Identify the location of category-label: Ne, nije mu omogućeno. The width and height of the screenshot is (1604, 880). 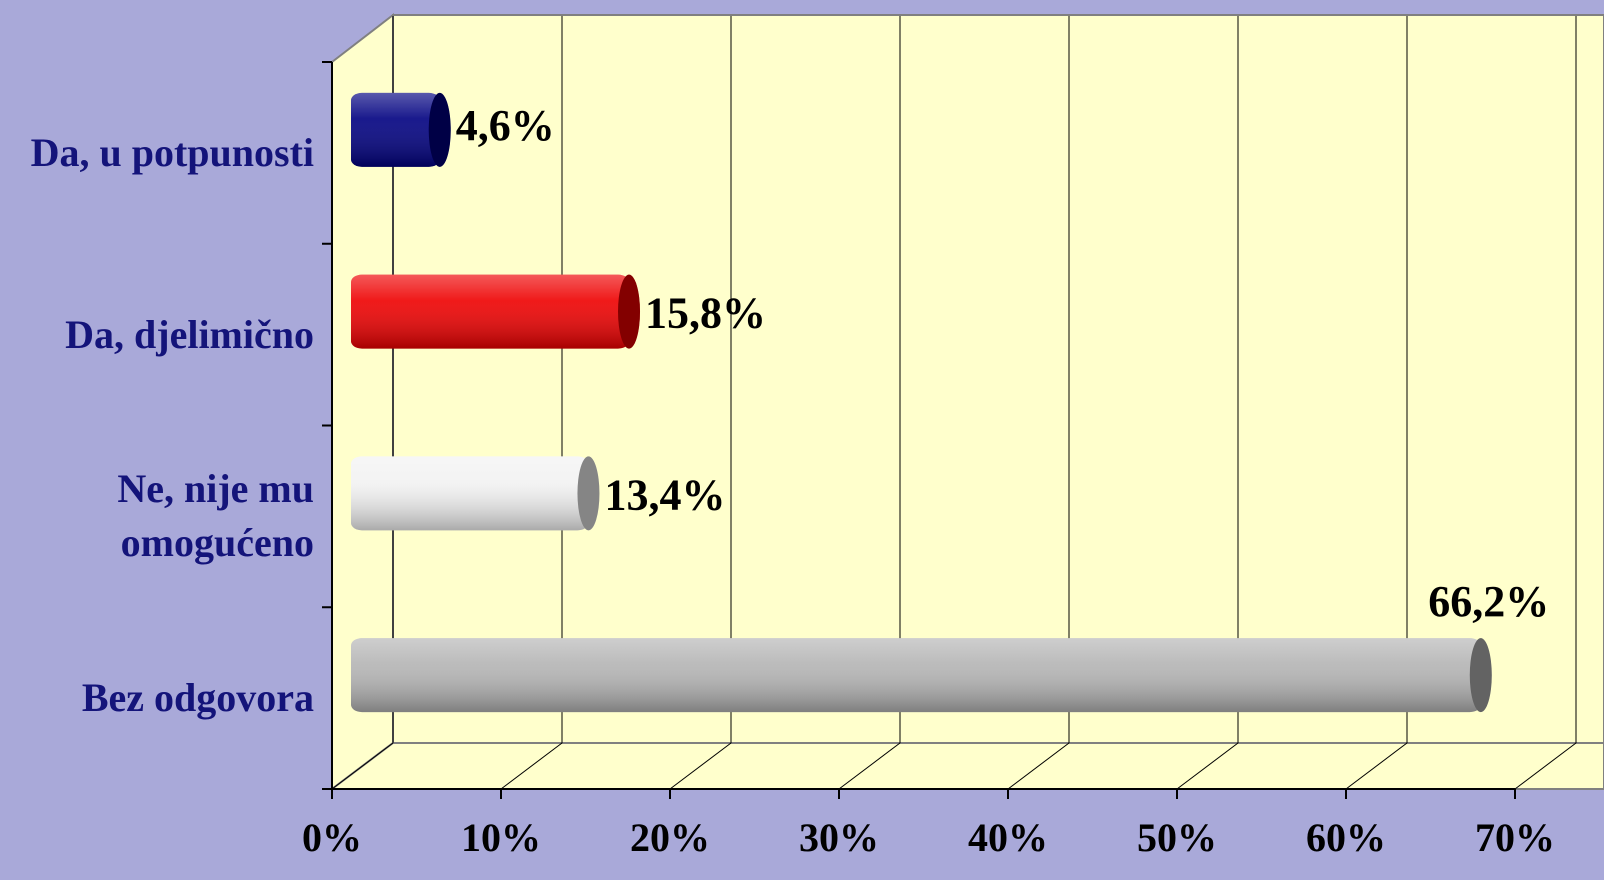
(215, 516).